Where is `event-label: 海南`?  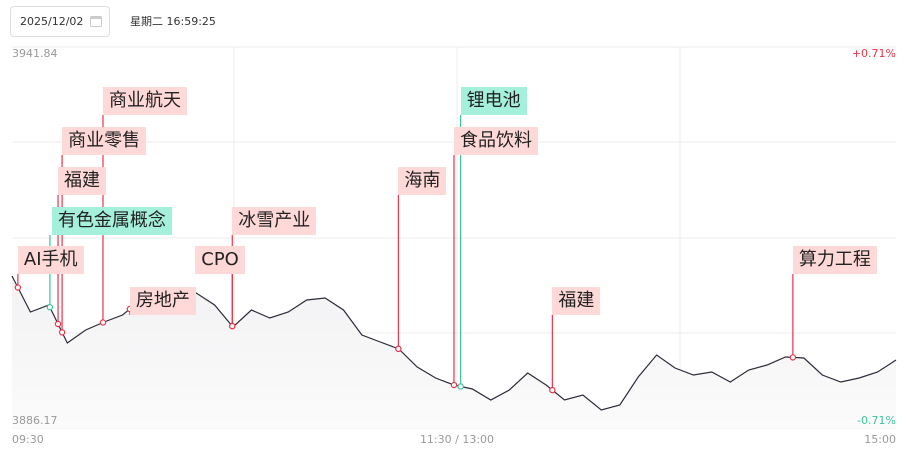
event-label: 海南 is located at coordinates (422, 181).